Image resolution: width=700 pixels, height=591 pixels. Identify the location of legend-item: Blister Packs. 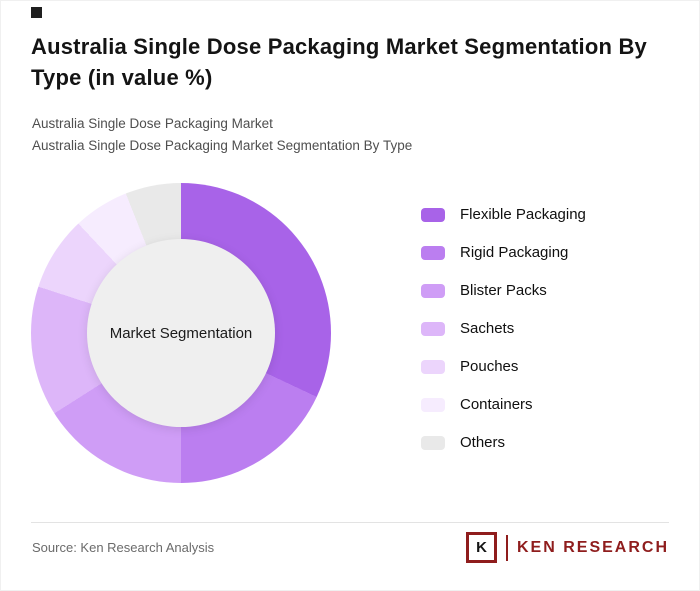
(503, 290).